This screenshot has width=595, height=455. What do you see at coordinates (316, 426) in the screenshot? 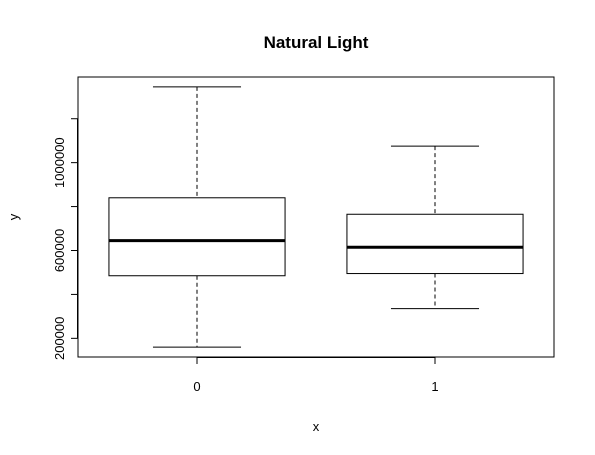
I see `x-axis-label: x` at bounding box center [316, 426].